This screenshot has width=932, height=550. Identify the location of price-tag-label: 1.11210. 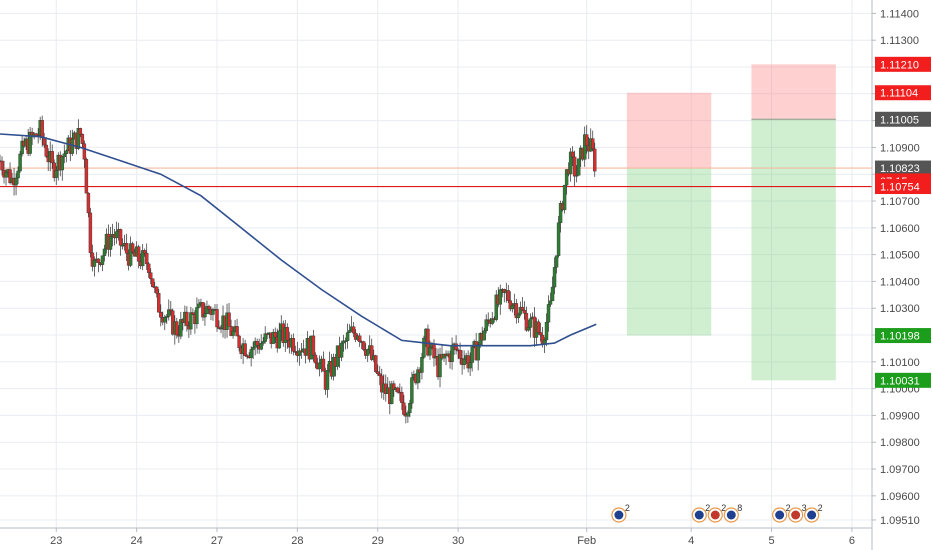
(899, 65).